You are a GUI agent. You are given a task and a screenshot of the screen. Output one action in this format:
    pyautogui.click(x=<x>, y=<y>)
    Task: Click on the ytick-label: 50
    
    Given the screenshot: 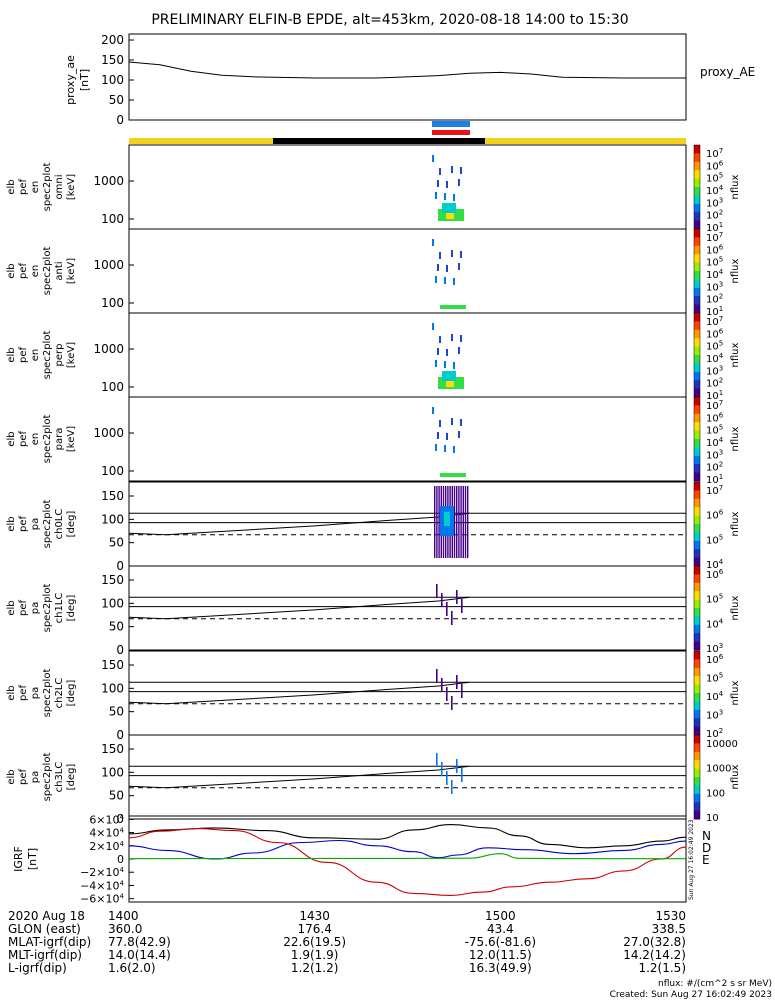 What is the action you would take?
    pyautogui.click(x=116, y=712)
    